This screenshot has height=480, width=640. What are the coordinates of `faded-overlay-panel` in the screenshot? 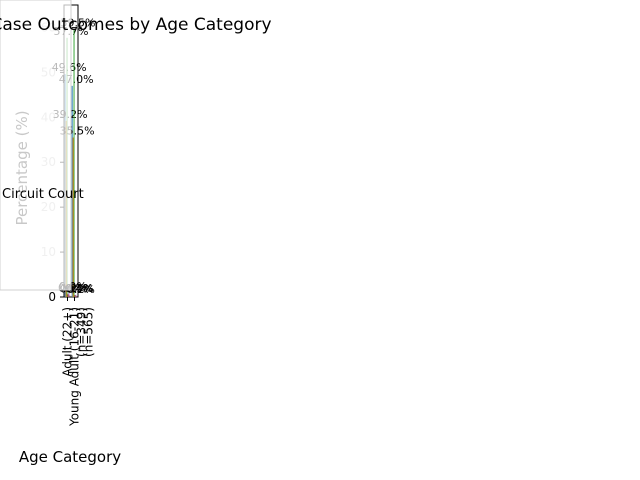 It's located at (36, 145).